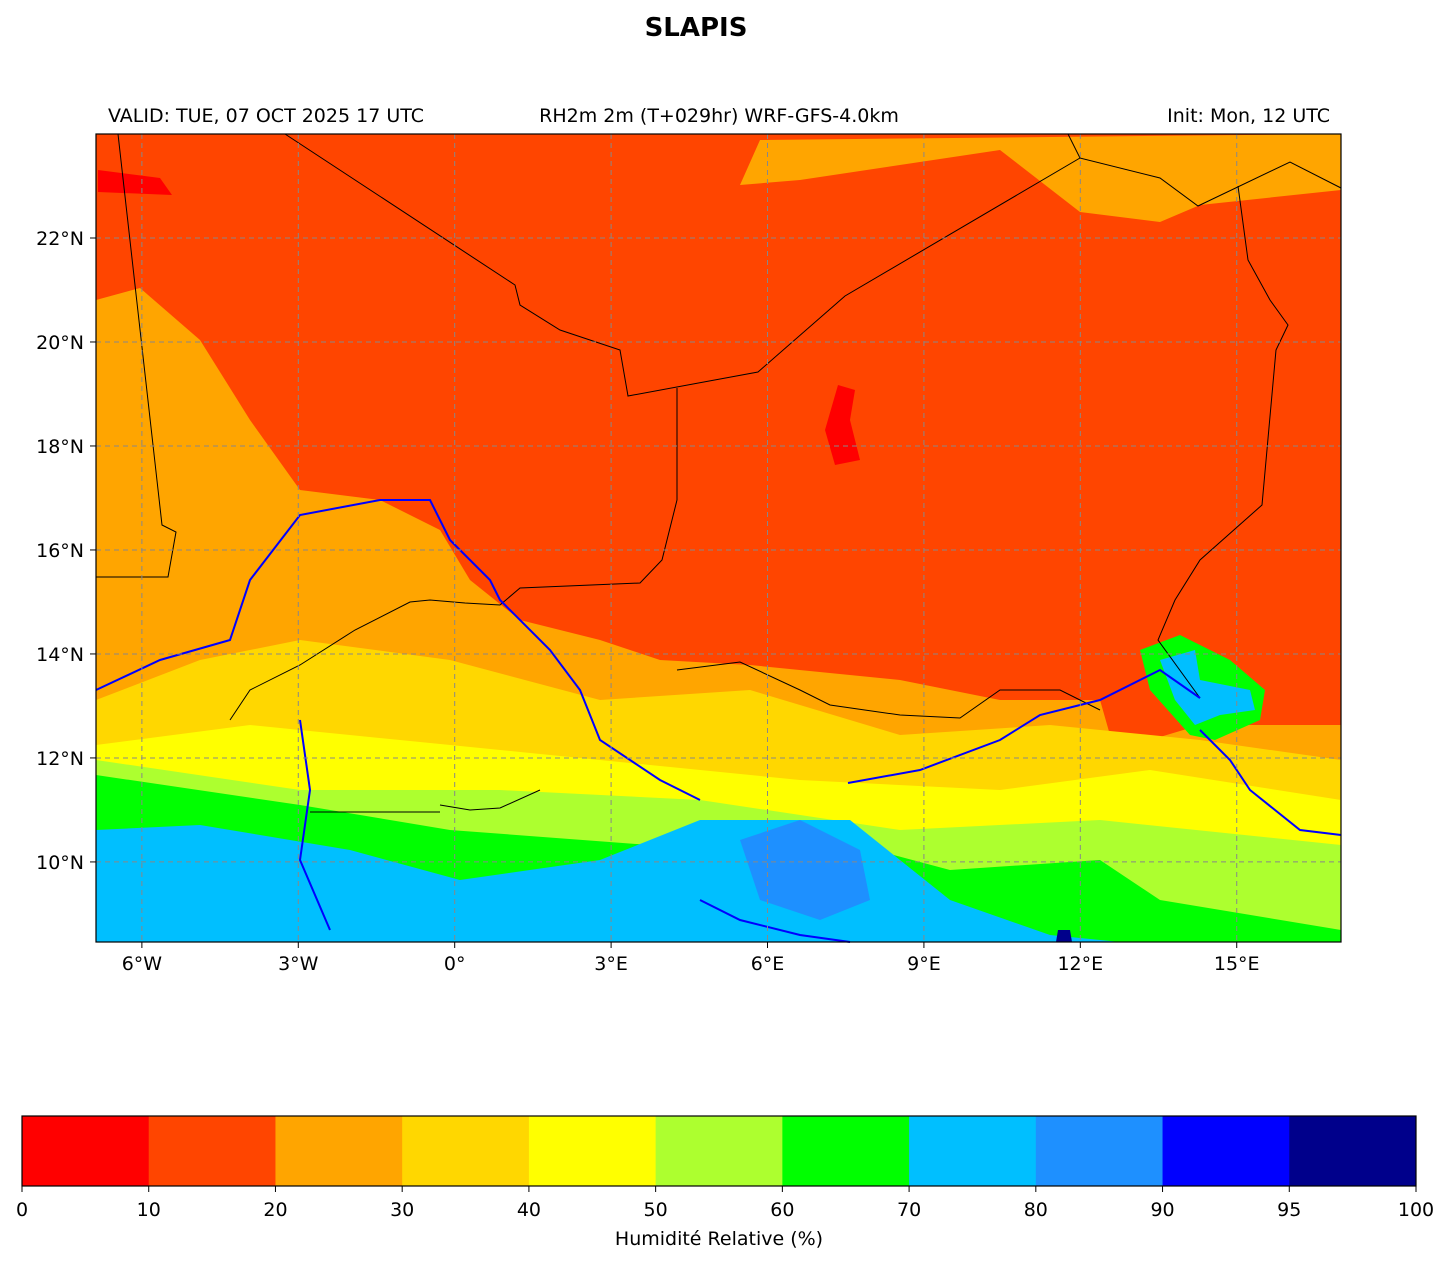 Image resolution: width=1451 pixels, height=1268 pixels. What do you see at coordinates (768, 964) in the screenshot?
I see `x-tick-label: 6°E` at bounding box center [768, 964].